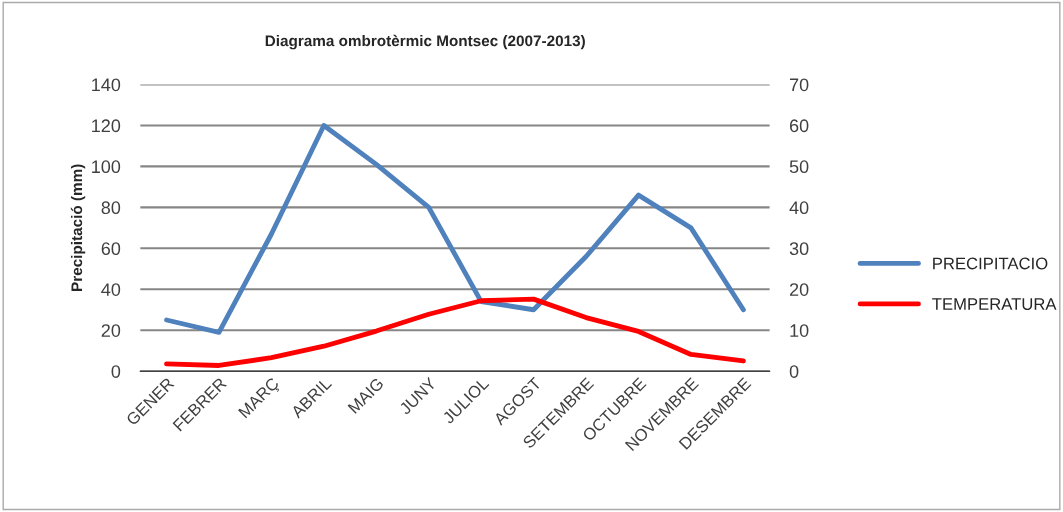 The height and width of the screenshot is (512, 1063). I want to click on y-tick-label: 120, so click(106, 126).